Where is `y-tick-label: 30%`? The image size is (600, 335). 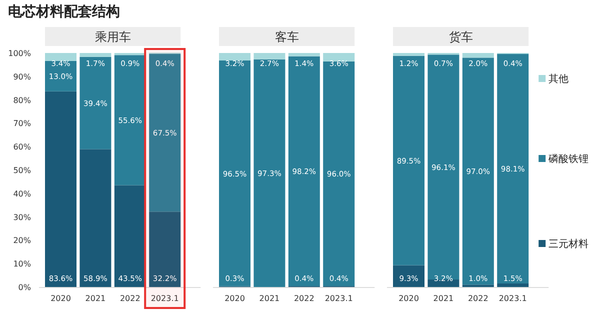 y-tick-label: 30% is located at coordinates (22, 217).